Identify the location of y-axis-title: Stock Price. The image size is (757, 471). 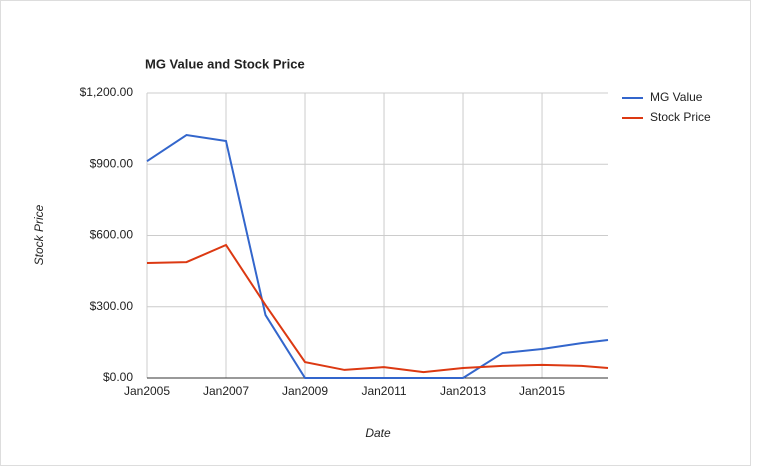
(39, 234).